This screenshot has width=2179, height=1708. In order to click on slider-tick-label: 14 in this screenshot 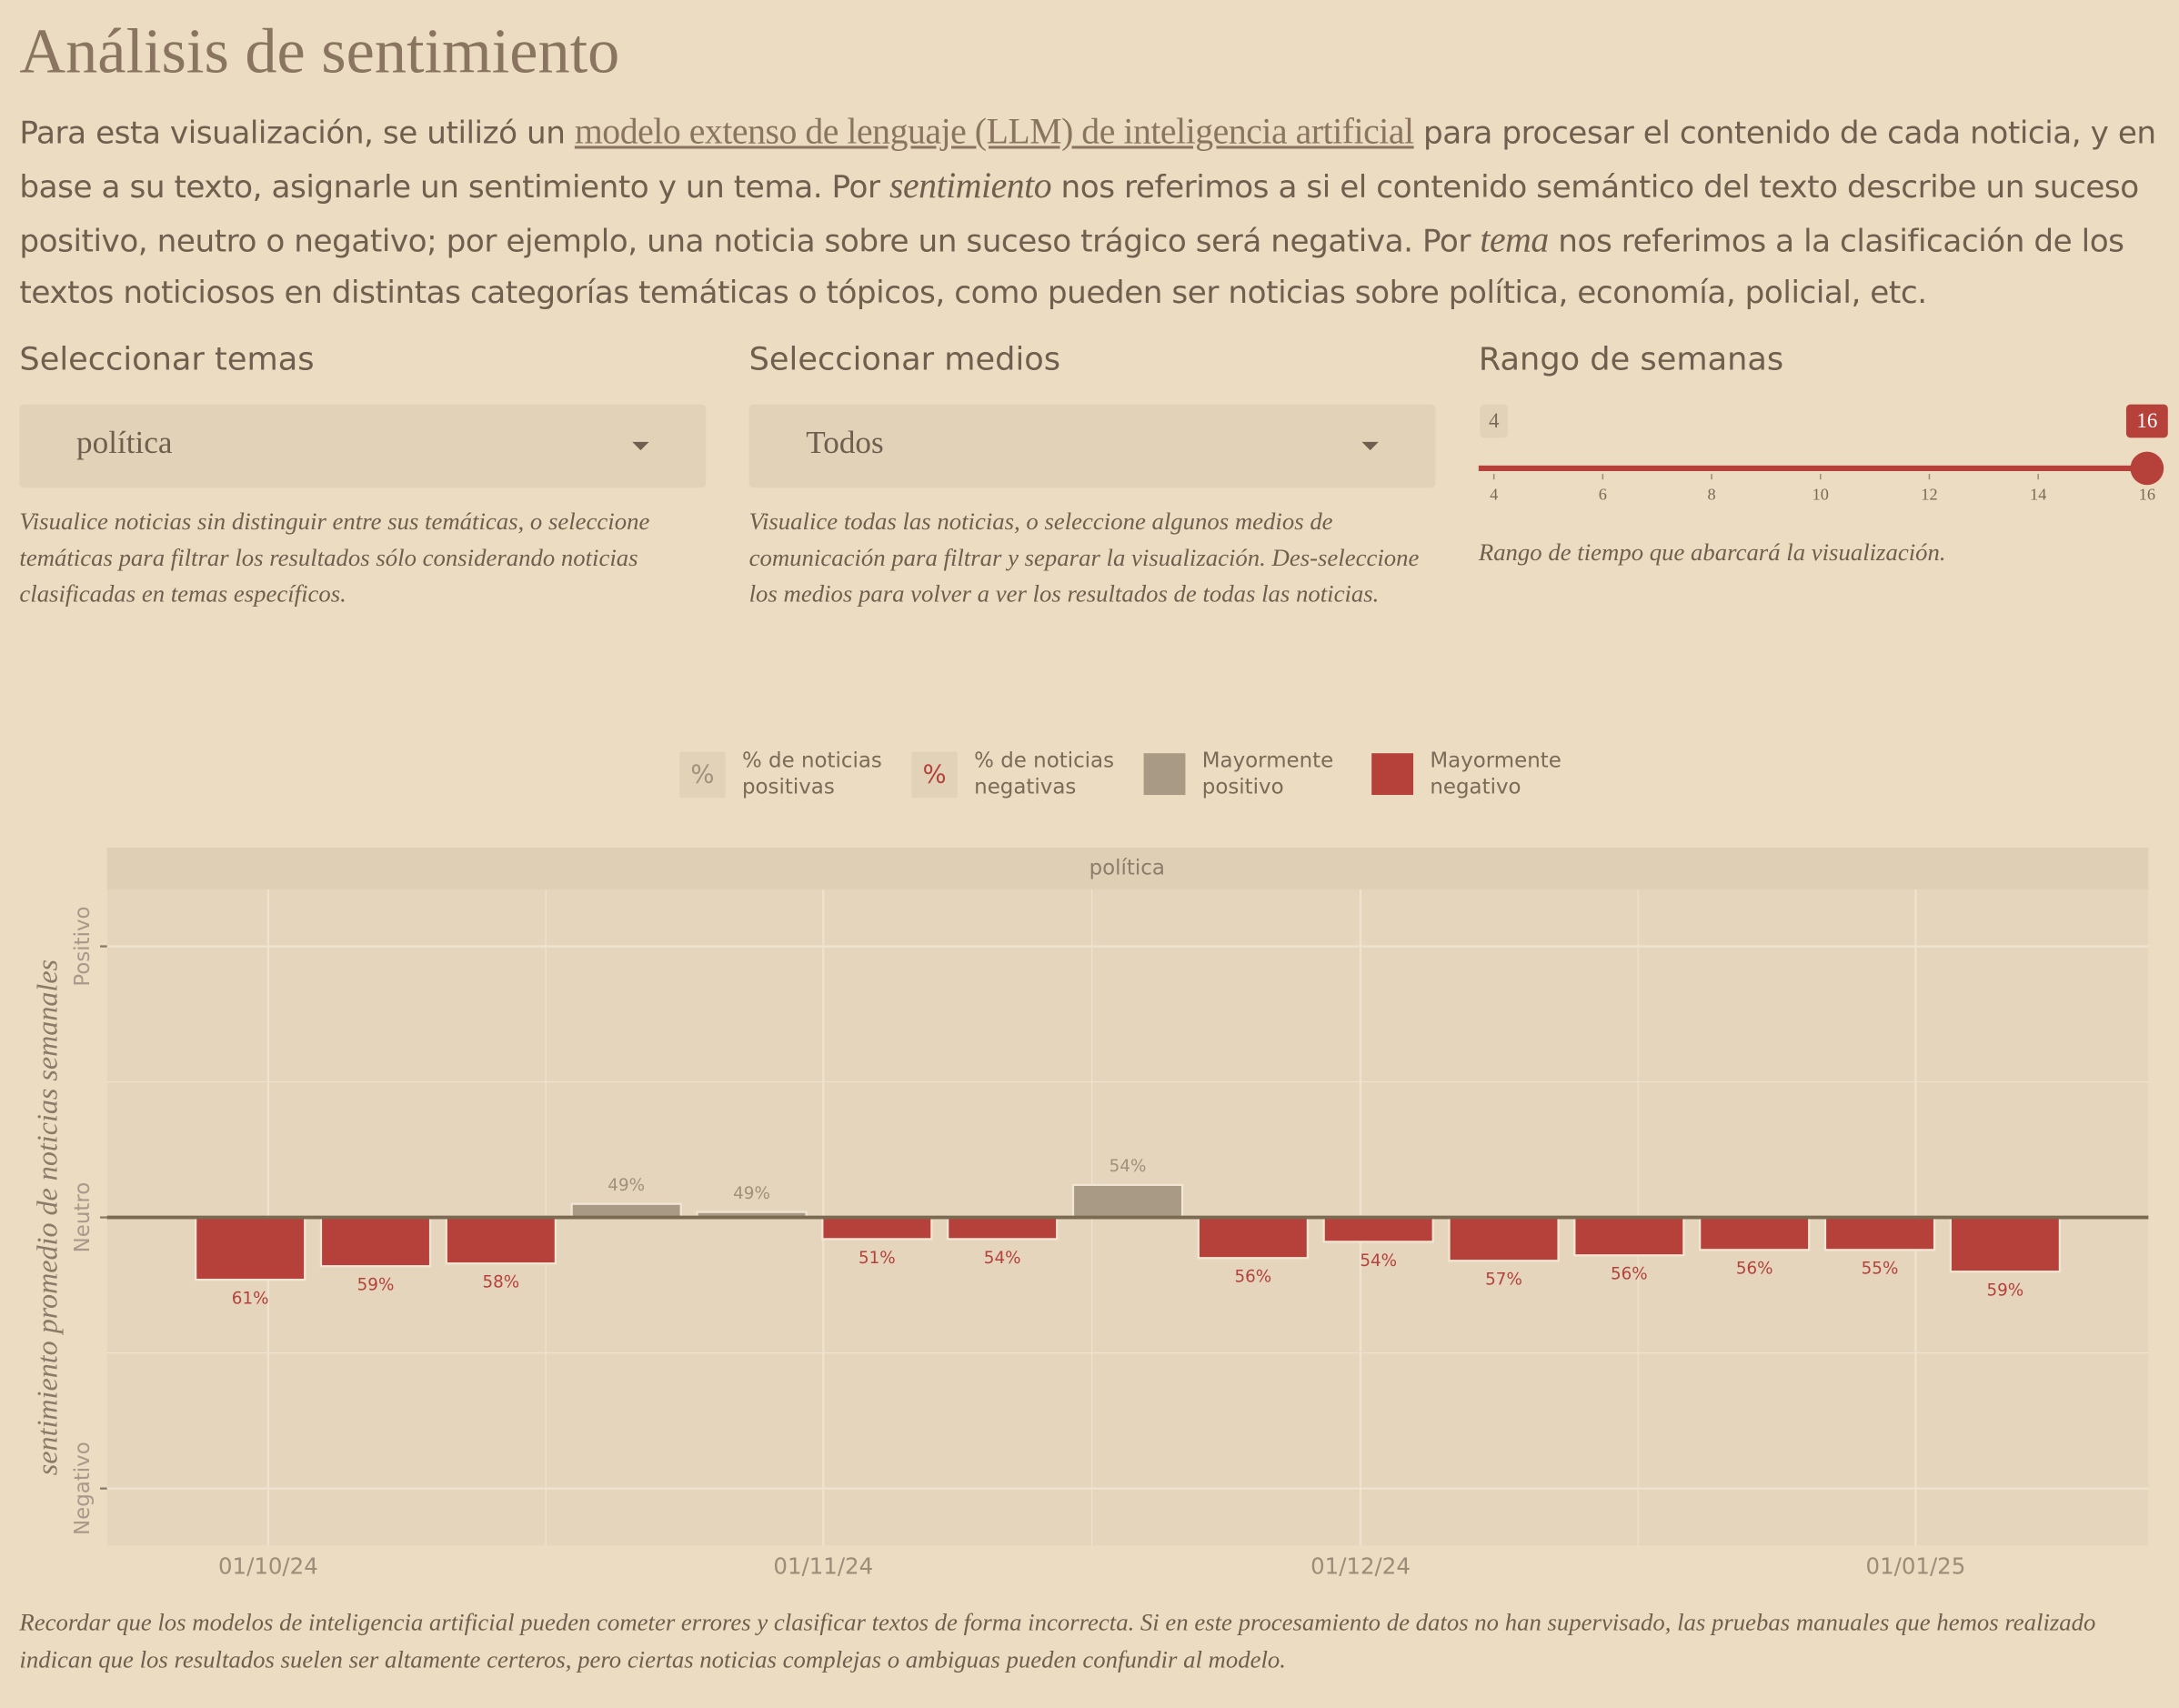, I will do `click(2038, 495)`.